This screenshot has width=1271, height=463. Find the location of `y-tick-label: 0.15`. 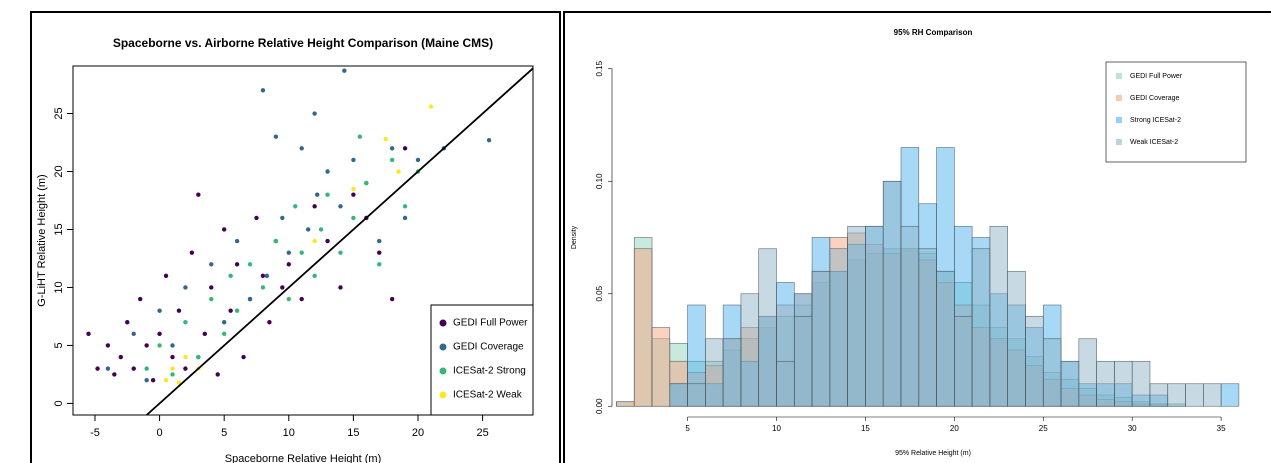

y-tick-label: 0.15 is located at coordinates (599, 68).